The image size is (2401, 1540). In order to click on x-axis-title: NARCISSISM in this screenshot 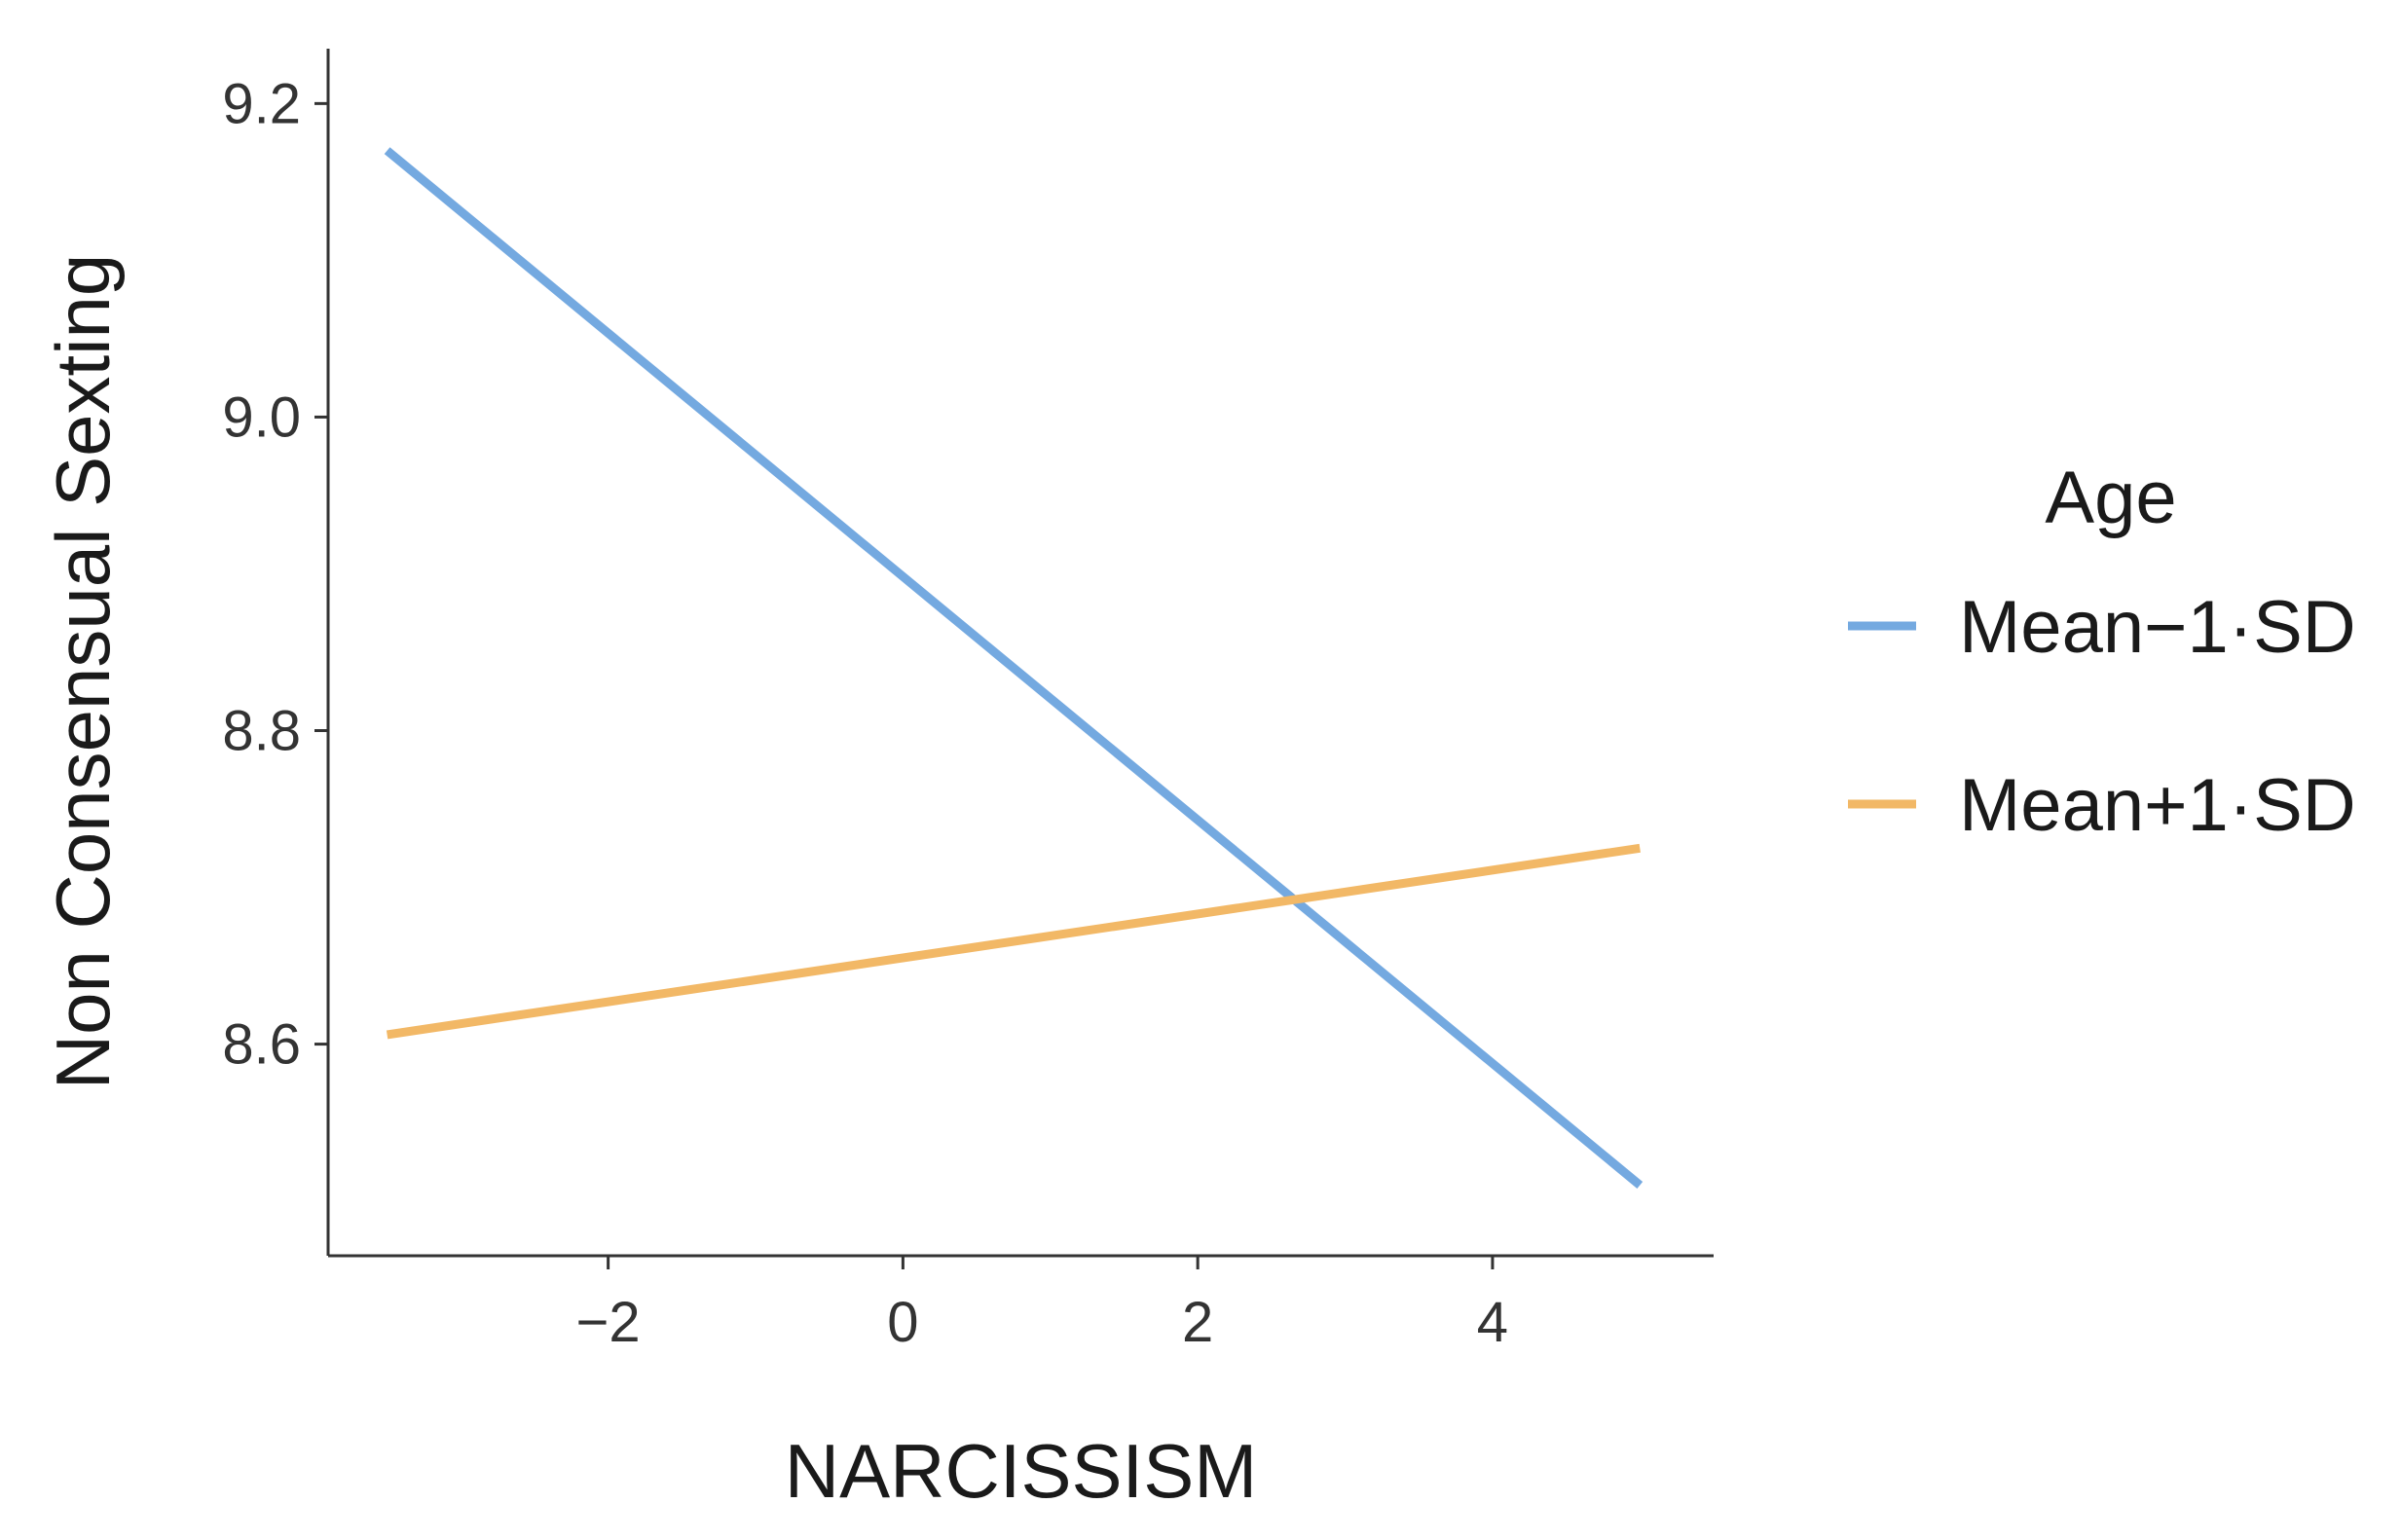, I will do `click(1021, 1471)`.